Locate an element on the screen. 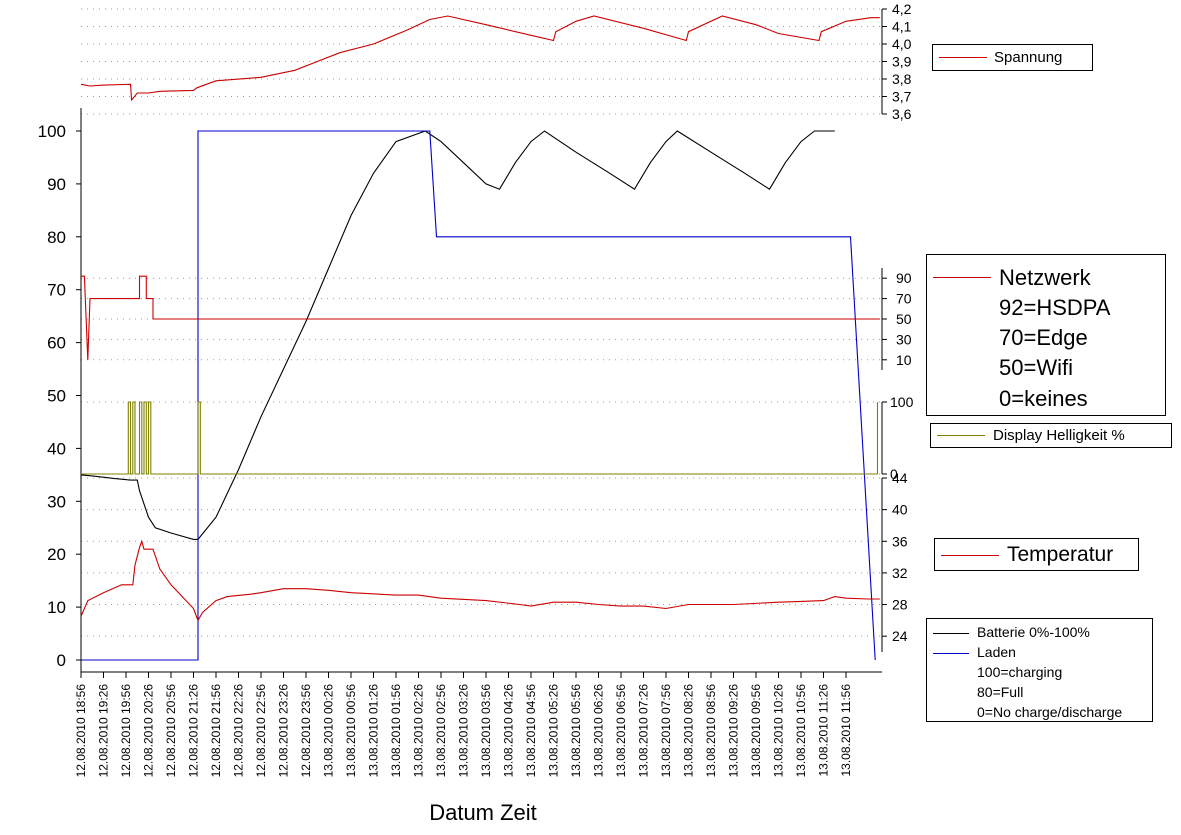 This screenshot has height=835, width=1181. netzwerk-y-tick-label: 30 is located at coordinates (904, 339).